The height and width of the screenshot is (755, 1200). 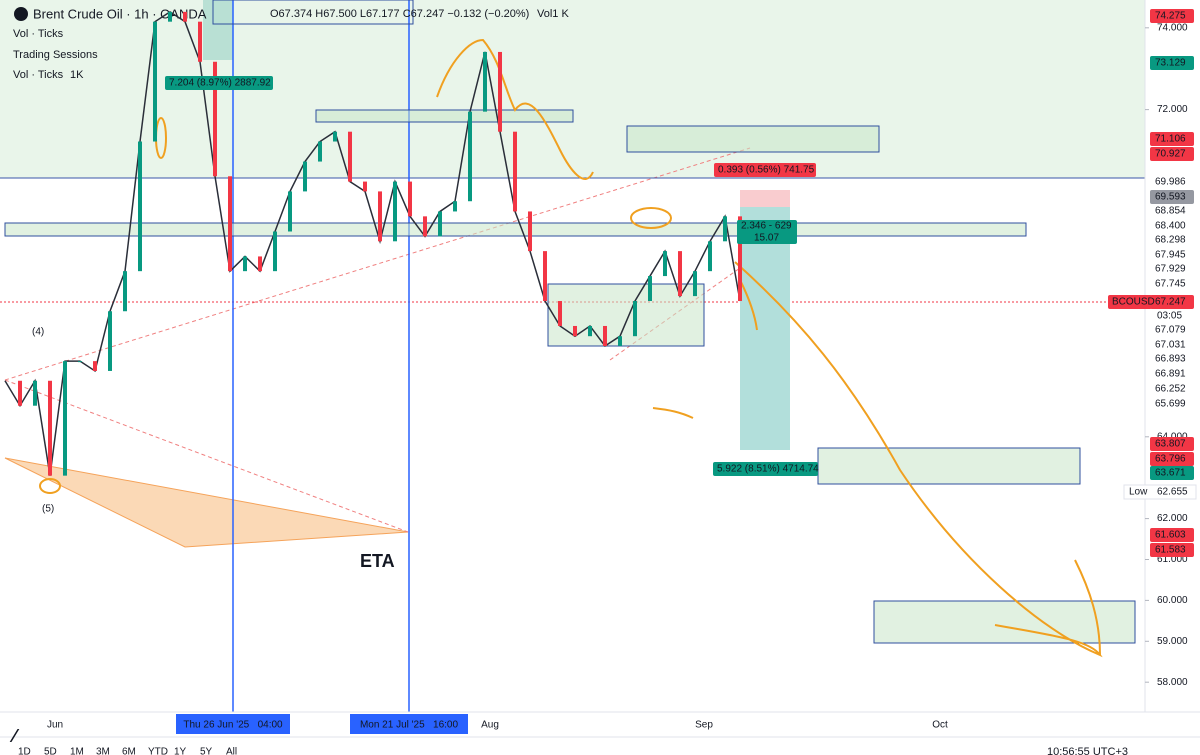 I want to click on clock: 10:56:55 UTC+3, so click(x=1087, y=750).